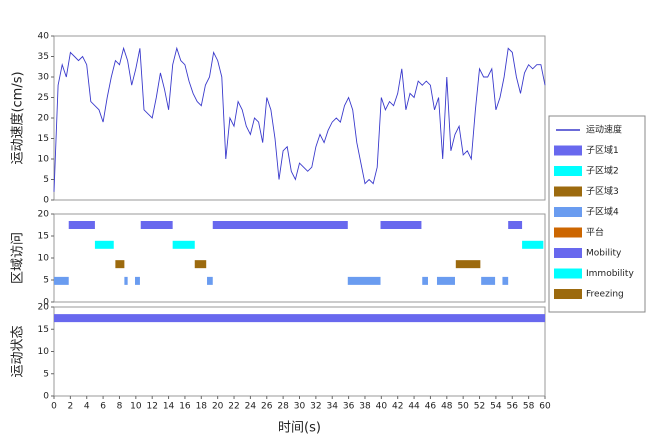  Describe the element at coordinates (610, 274) in the screenshot. I see `legend-label: Immobility` at that location.